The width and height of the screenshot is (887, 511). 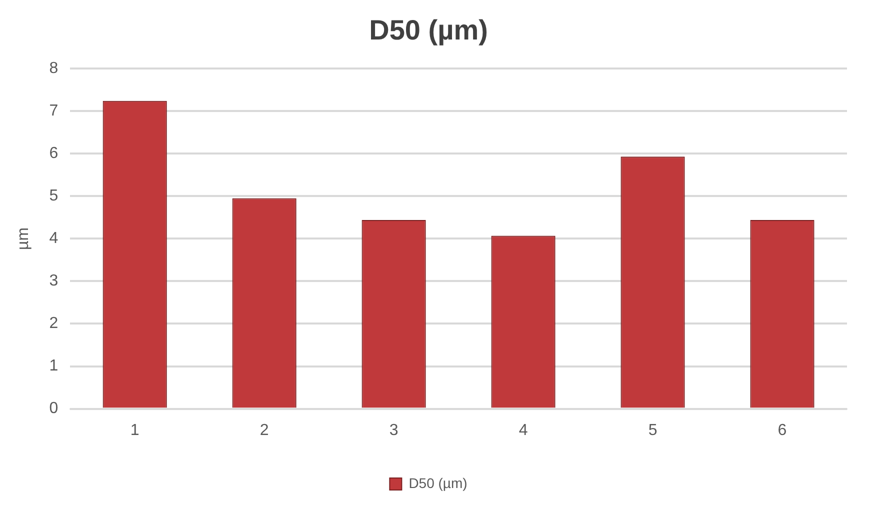 I want to click on y-tick-label: 7, so click(x=53, y=111).